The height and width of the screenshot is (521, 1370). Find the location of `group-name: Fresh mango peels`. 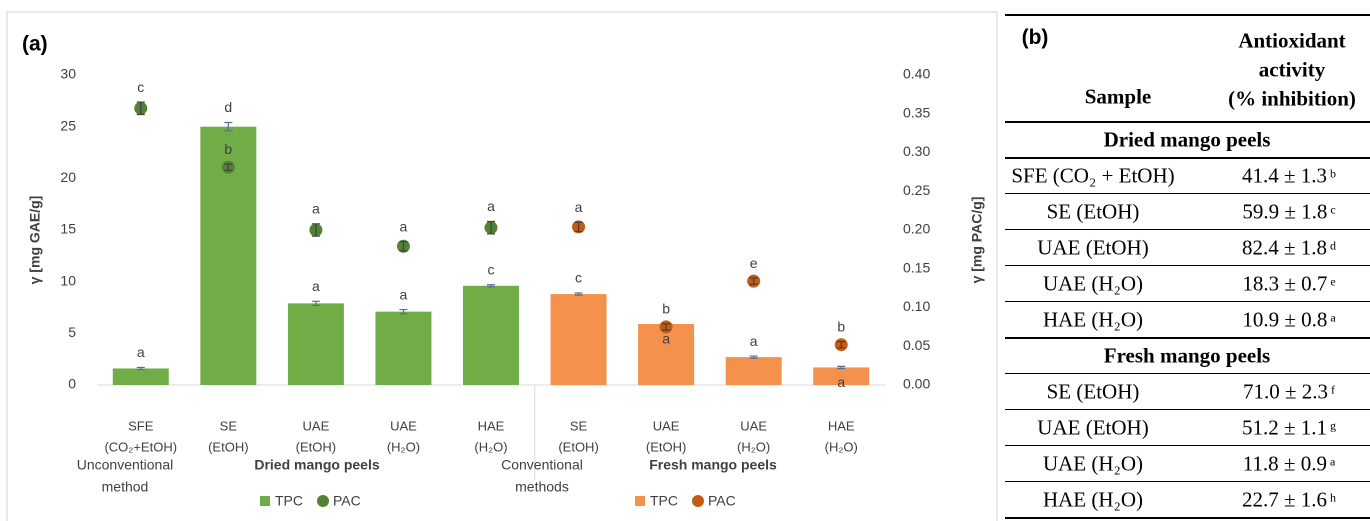

group-name: Fresh mango peels is located at coordinates (713, 465).